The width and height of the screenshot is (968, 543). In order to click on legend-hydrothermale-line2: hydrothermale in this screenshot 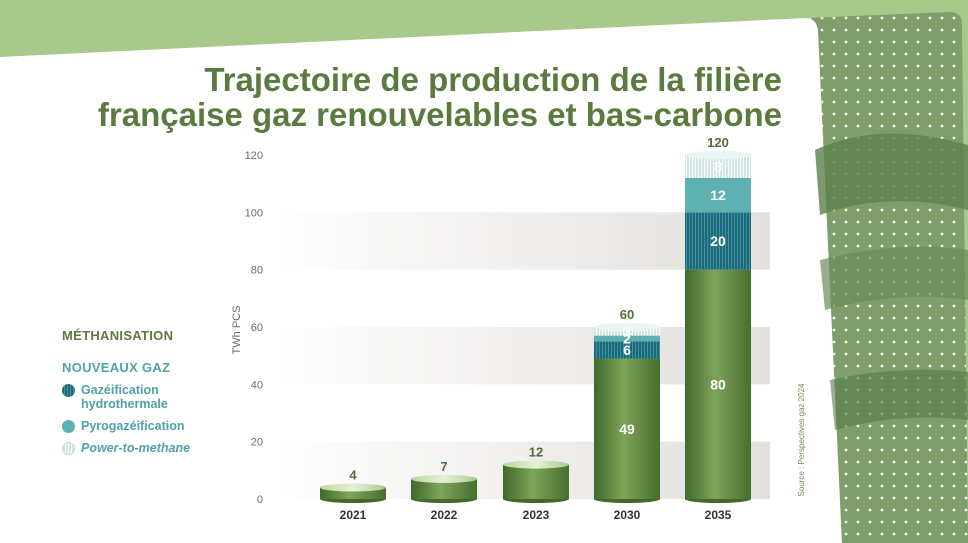, I will do `click(124, 404)`.